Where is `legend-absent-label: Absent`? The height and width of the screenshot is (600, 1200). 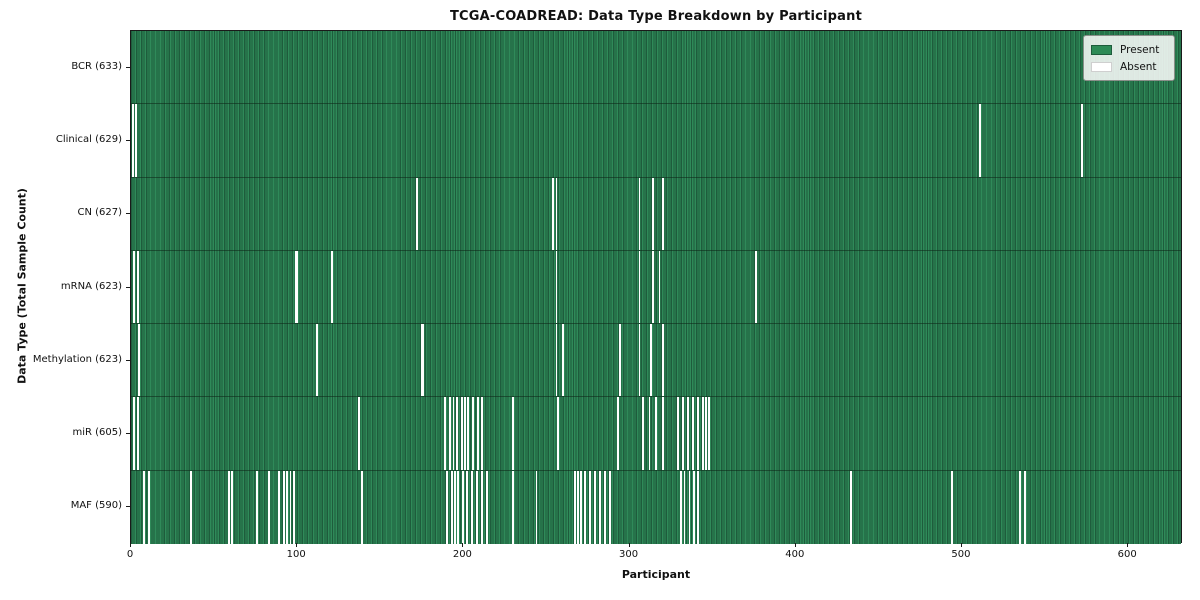 legend-absent-label: Absent is located at coordinates (1138, 66).